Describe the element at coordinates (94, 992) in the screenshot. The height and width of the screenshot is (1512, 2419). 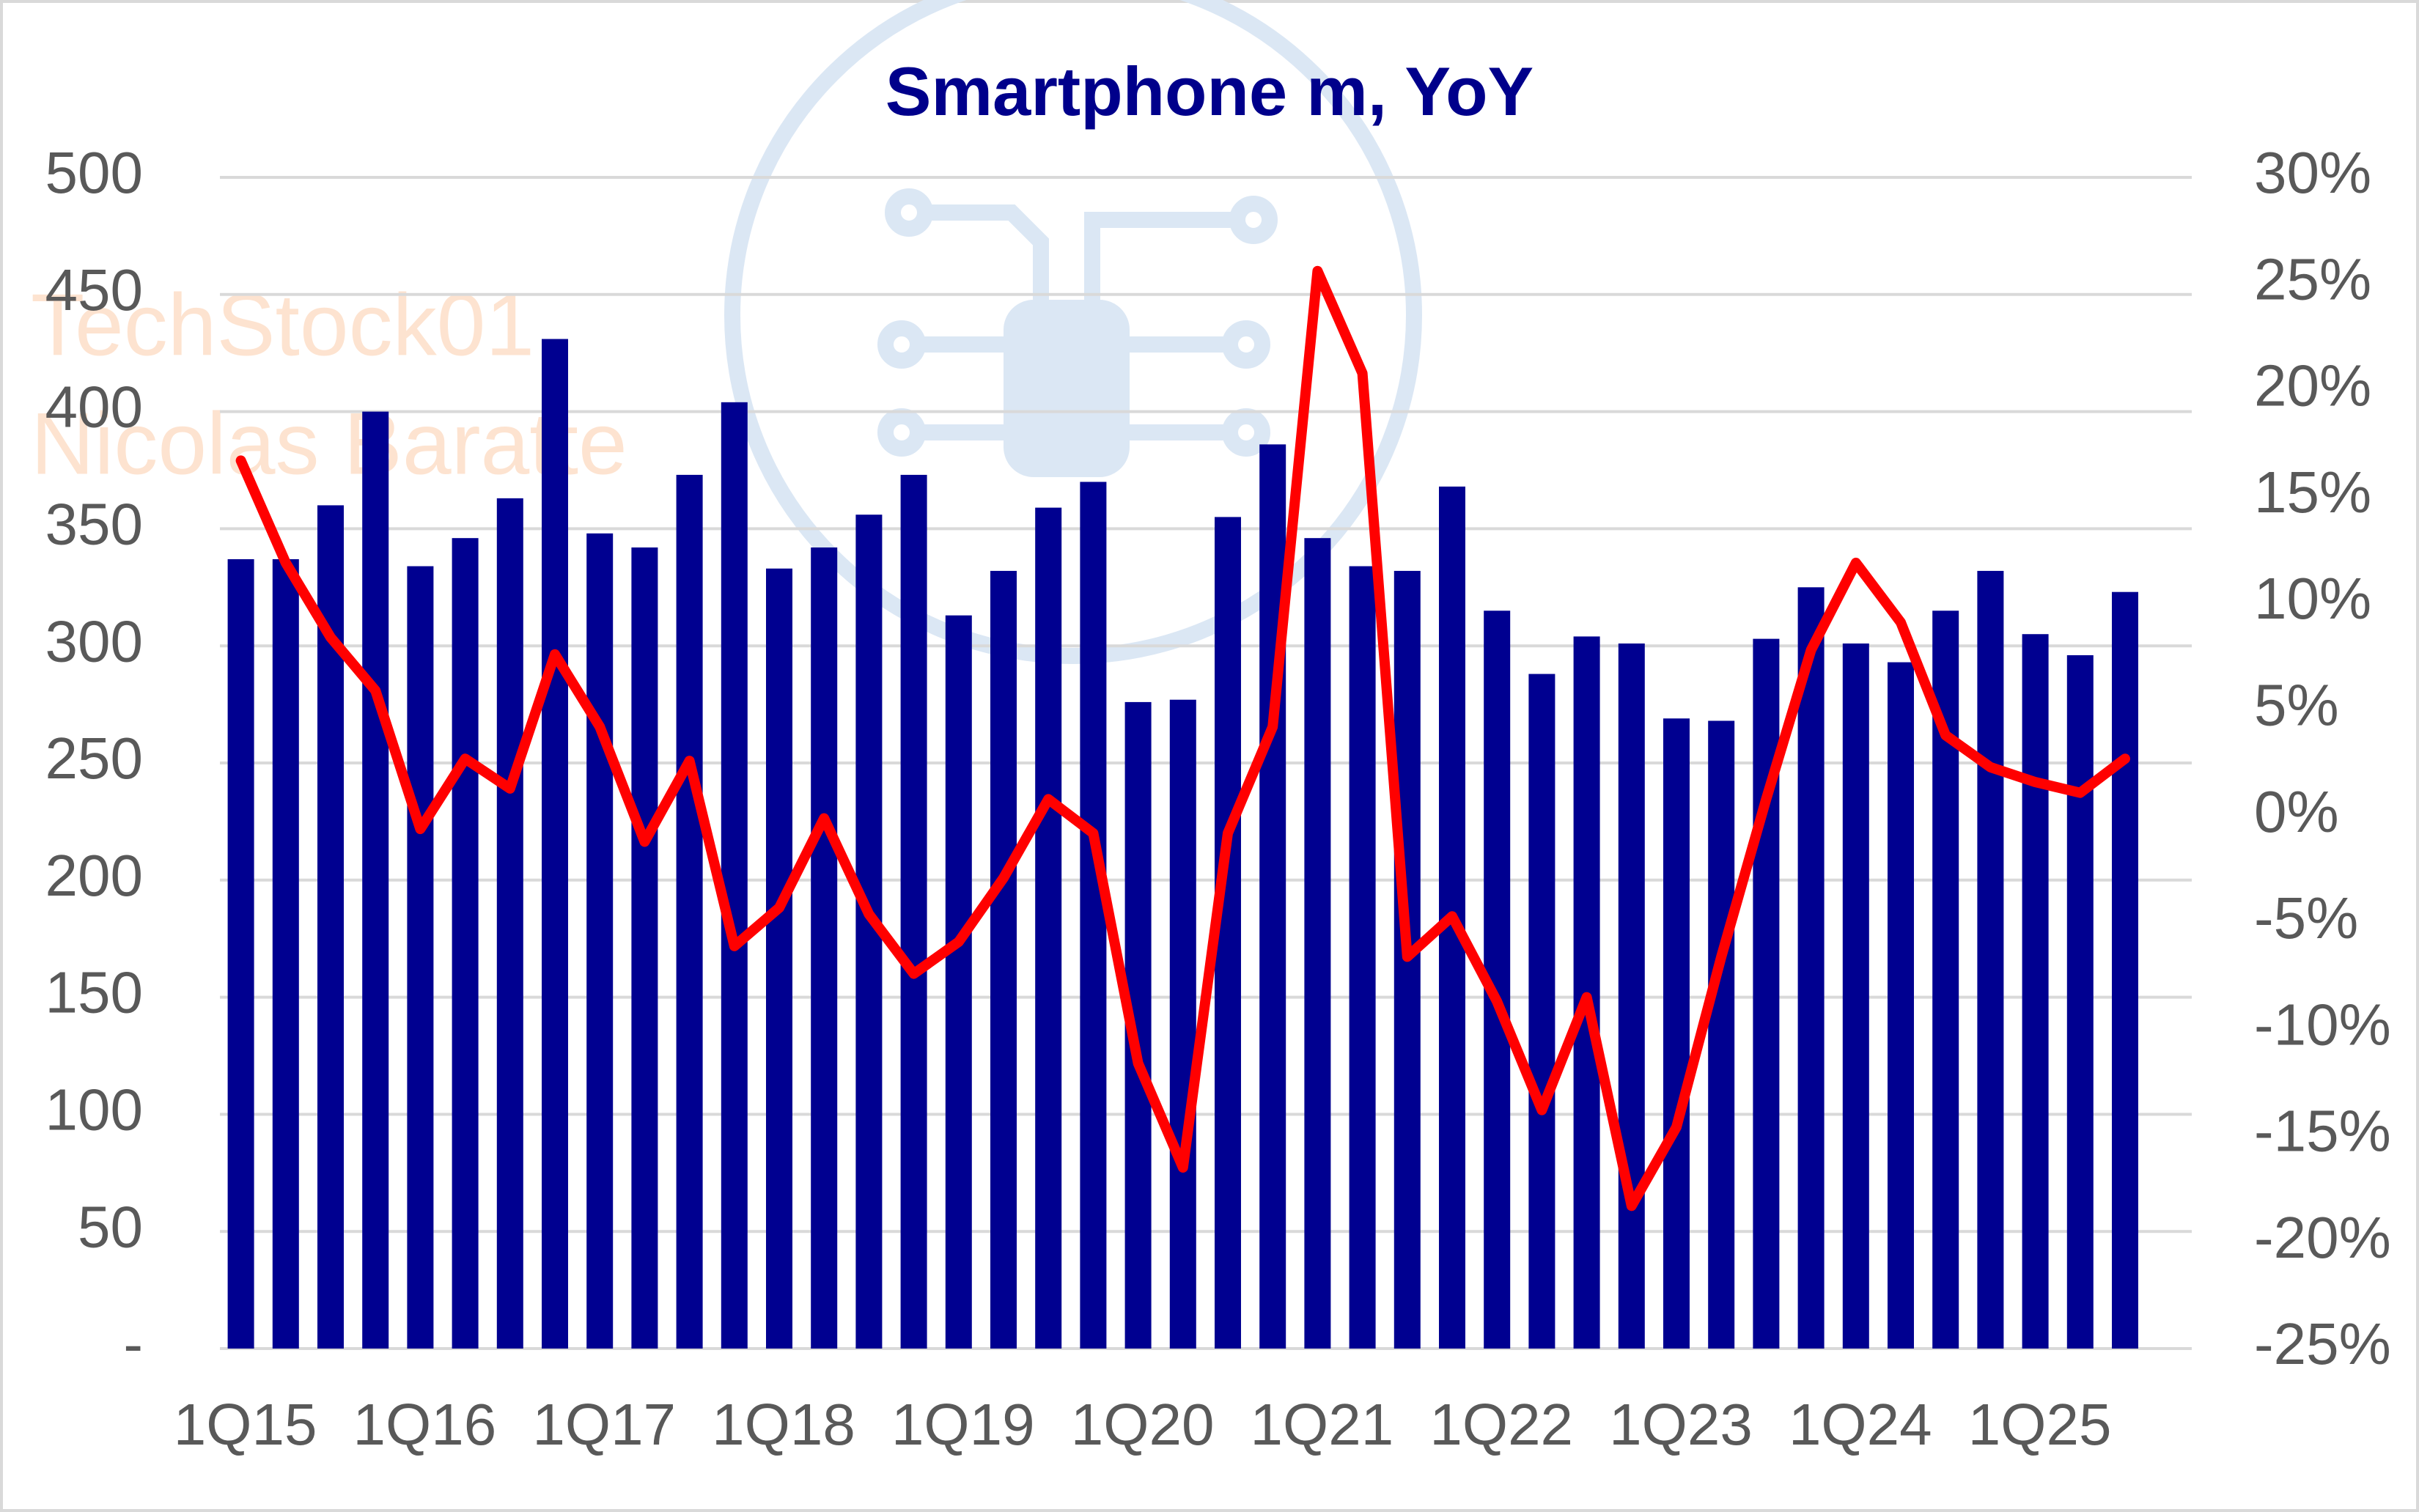
I see `y-tick-label: 150` at that location.